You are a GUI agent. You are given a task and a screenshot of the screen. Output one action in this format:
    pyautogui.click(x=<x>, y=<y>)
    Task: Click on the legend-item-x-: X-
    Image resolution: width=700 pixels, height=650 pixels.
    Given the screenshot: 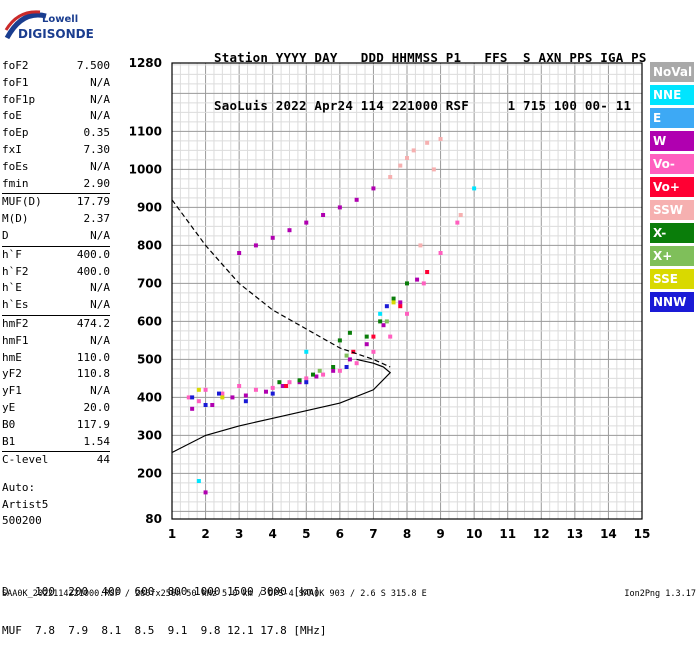 What is the action you would take?
    pyautogui.click(x=672, y=233)
    